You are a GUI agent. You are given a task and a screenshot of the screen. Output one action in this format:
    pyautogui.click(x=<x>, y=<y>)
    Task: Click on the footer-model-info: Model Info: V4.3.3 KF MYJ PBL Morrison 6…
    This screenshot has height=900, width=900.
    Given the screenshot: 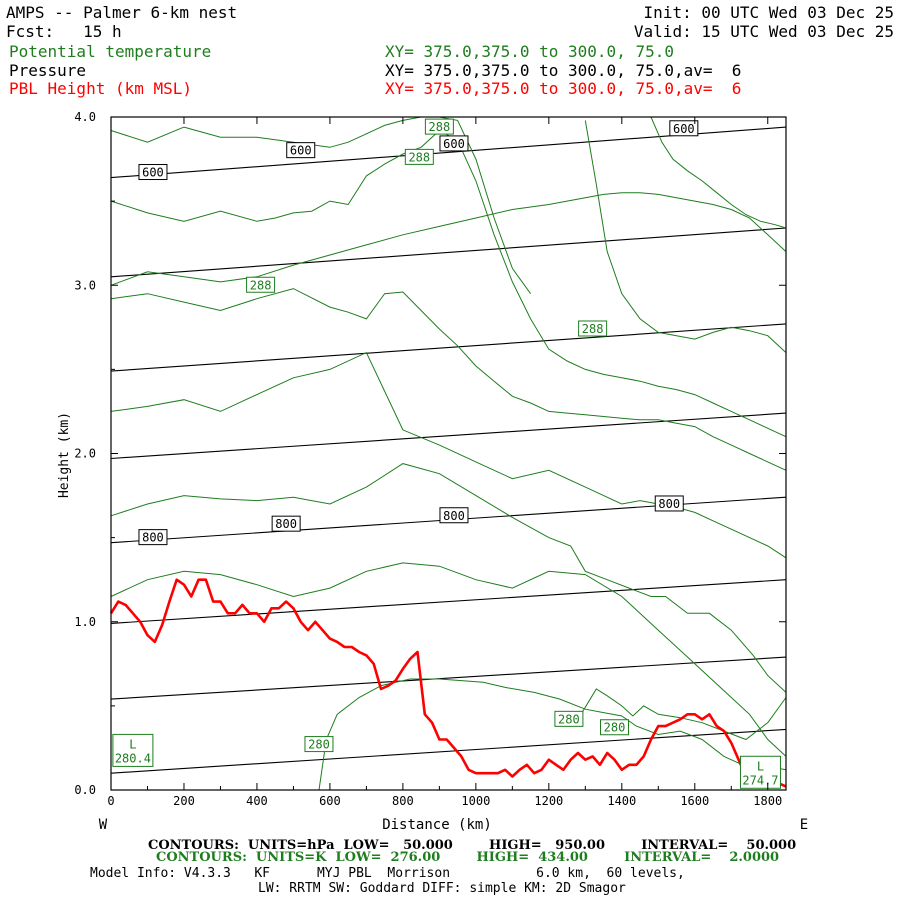 What is the action you would take?
    pyautogui.click(x=387, y=873)
    